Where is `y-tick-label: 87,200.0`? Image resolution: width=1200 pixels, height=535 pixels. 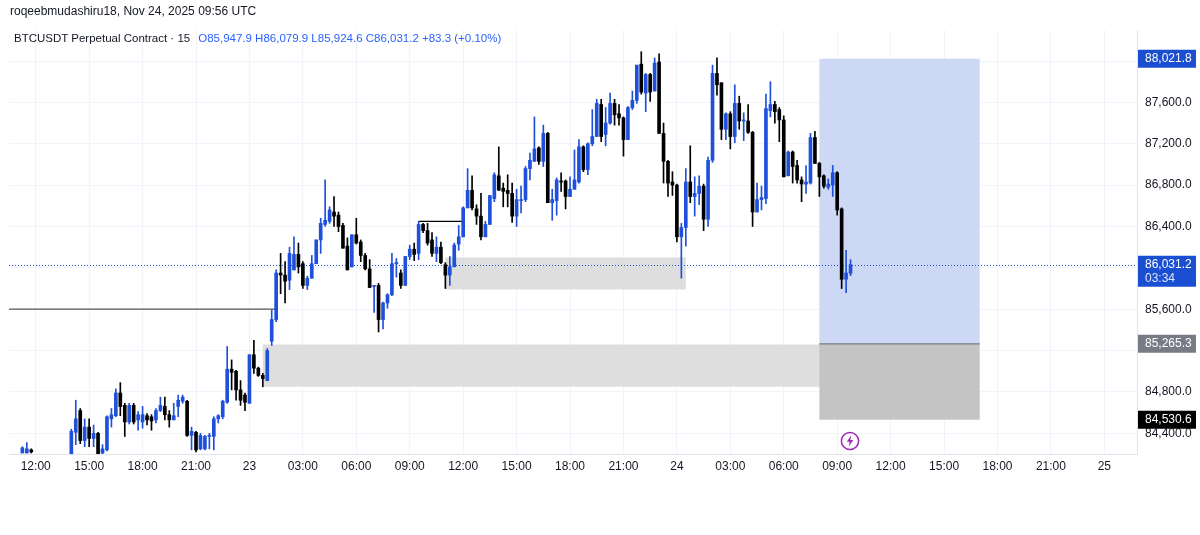
y-tick-label: 87,200.0 is located at coordinates (1169, 143).